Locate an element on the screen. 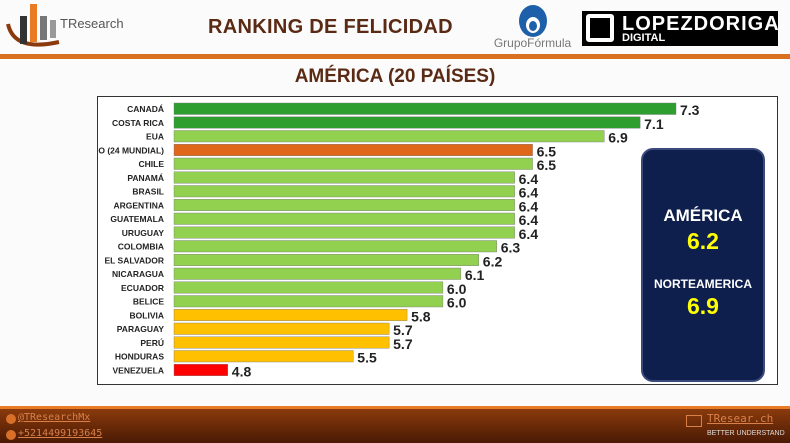 This screenshot has height=443, width=790. data-label: 7.1 is located at coordinates (654, 124).